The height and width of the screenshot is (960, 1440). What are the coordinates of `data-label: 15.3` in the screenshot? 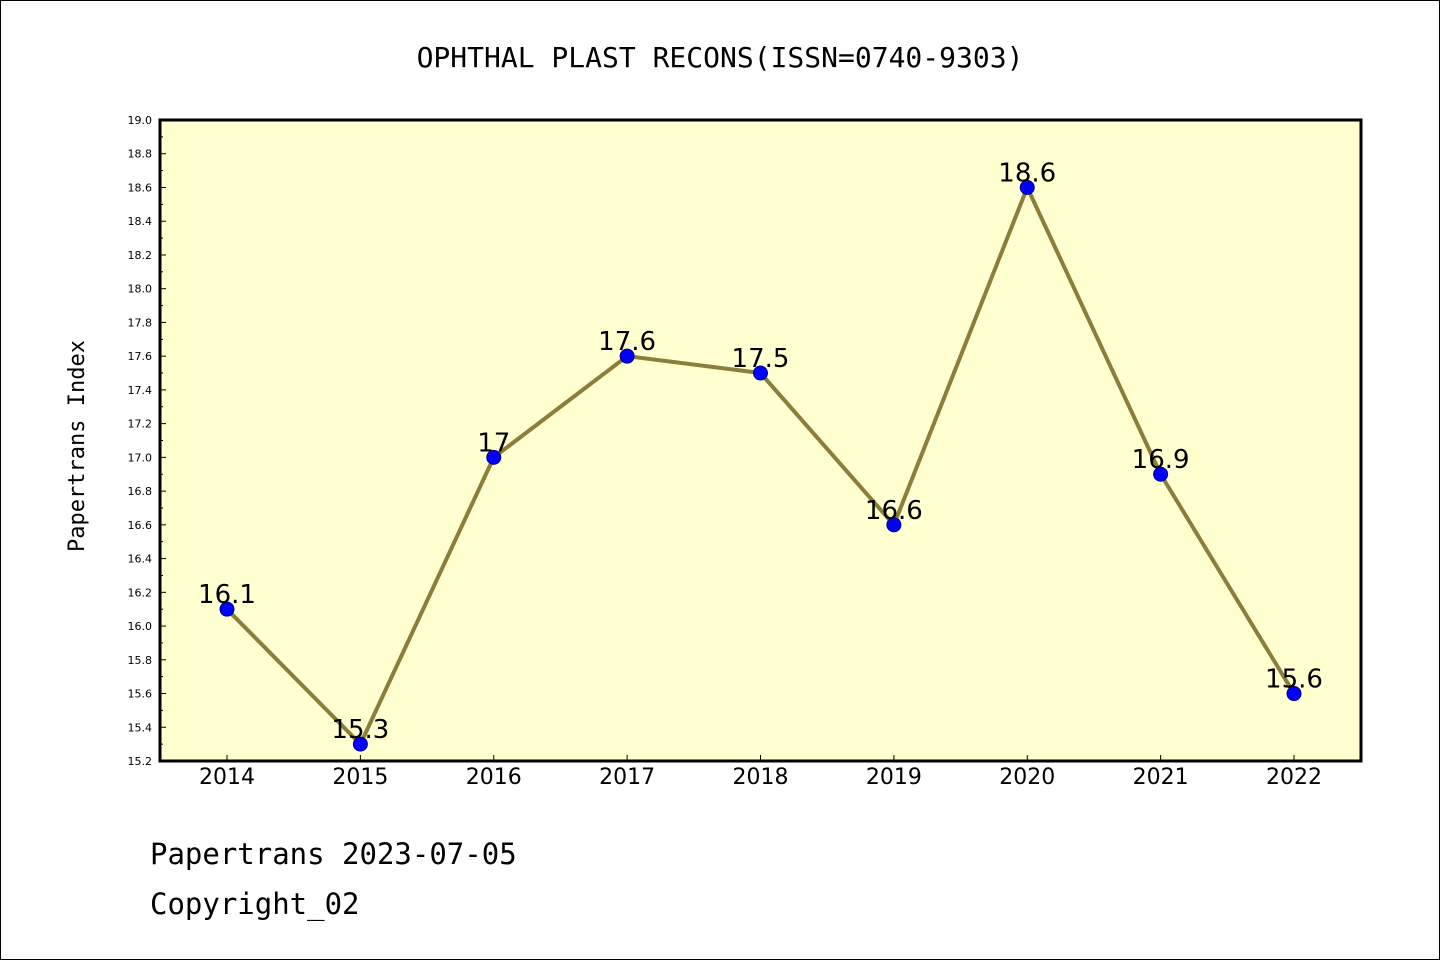 It's located at (360, 730).